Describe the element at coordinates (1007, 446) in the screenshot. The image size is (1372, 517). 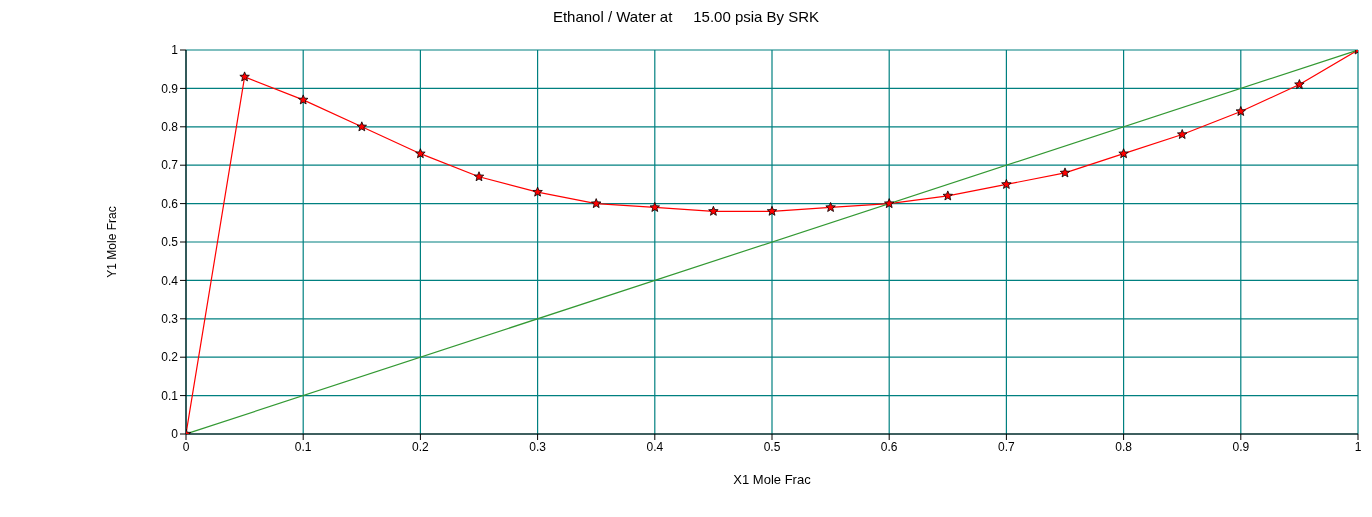
I see `x-tick-label: 0.7` at that location.